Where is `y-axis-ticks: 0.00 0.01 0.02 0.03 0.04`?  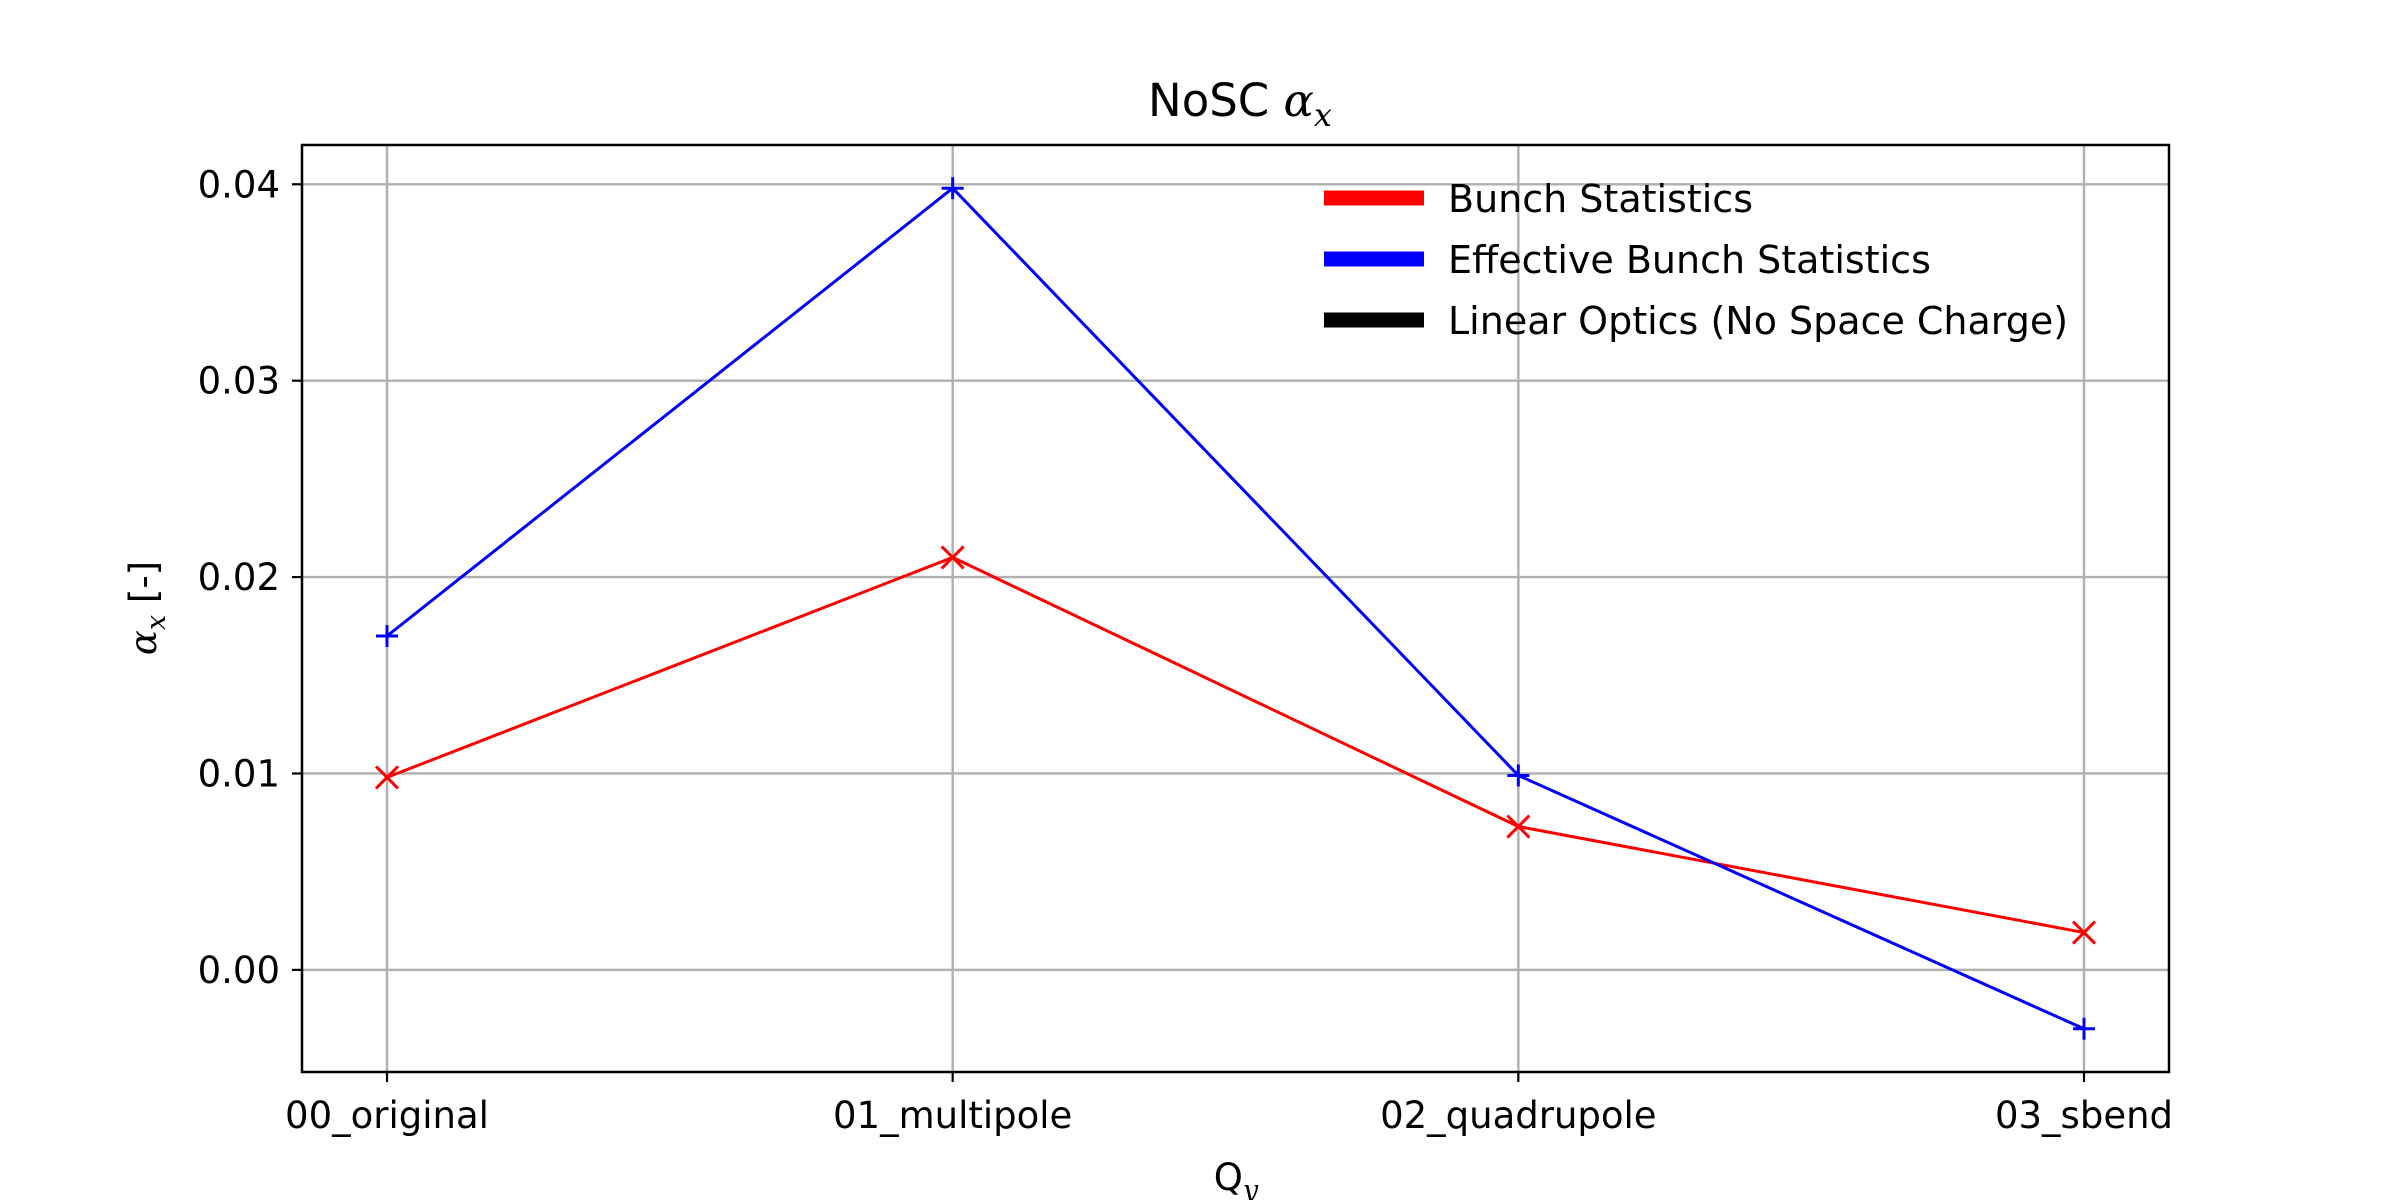 y-axis-ticks: 0.00 0.01 0.02 0.03 0.04 is located at coordinates (250, 577).